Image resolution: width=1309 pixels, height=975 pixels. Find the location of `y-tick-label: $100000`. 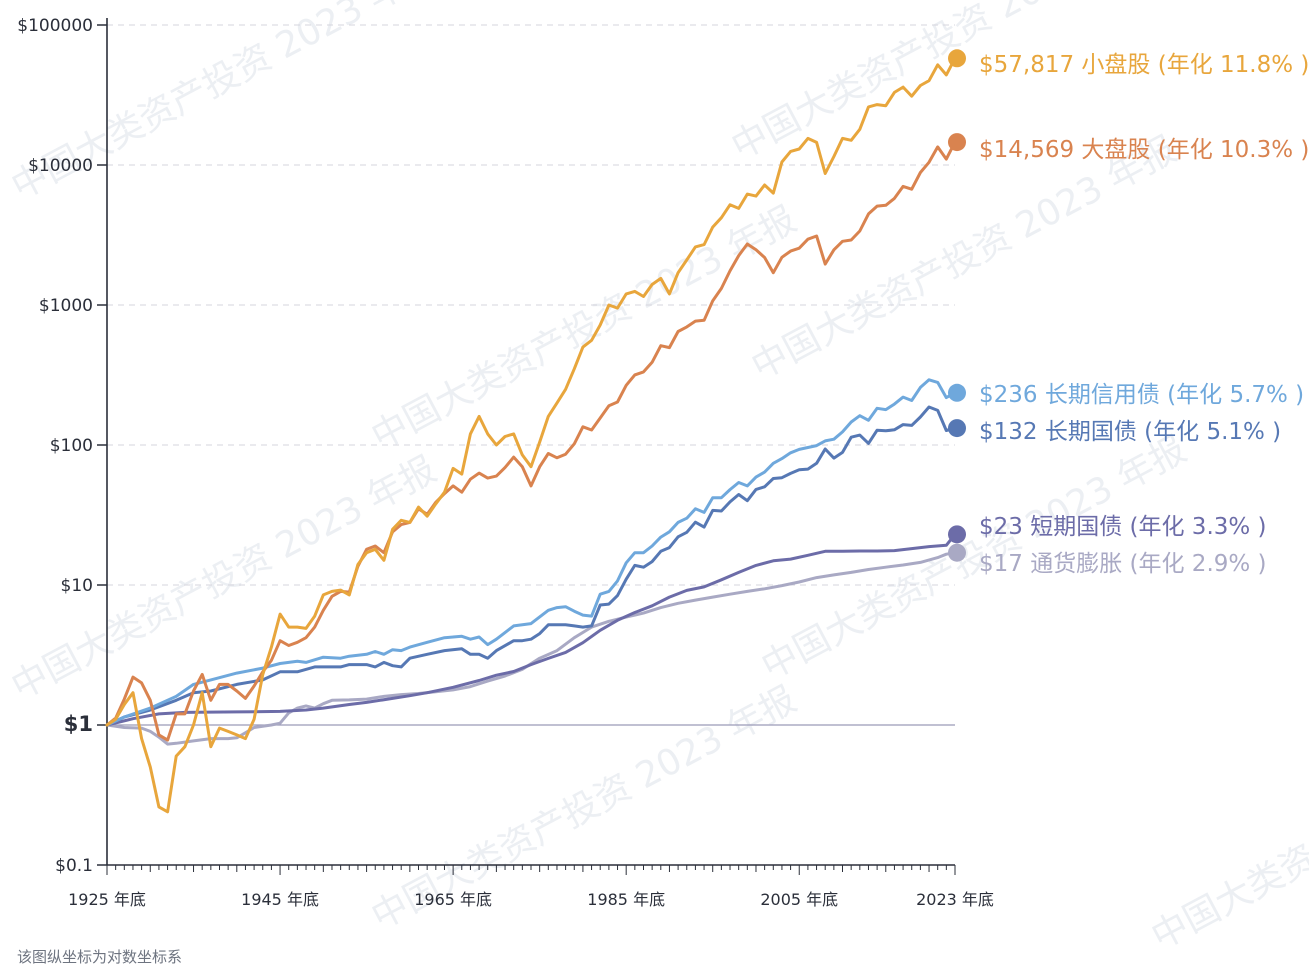

y-tick-label: $100000 is located at coordinates (55, 26).